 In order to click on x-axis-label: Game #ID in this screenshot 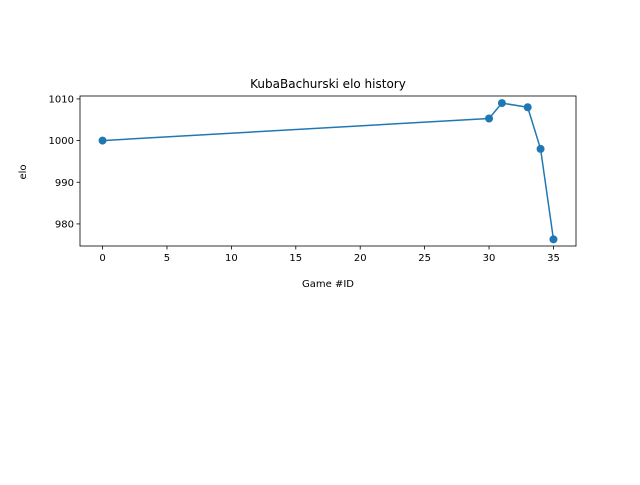, I will do `click(328, 284)`.